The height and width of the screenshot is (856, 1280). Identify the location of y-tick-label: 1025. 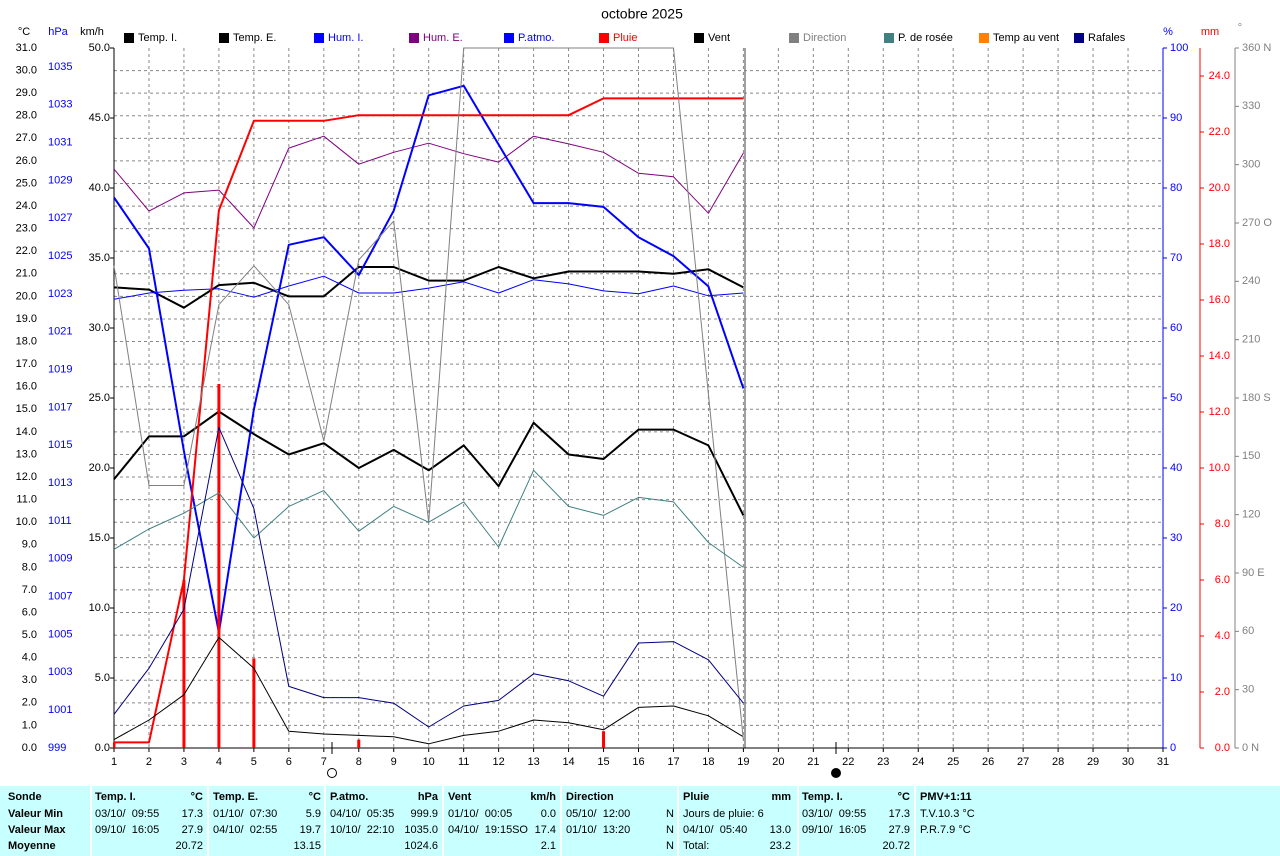
(60, 256).